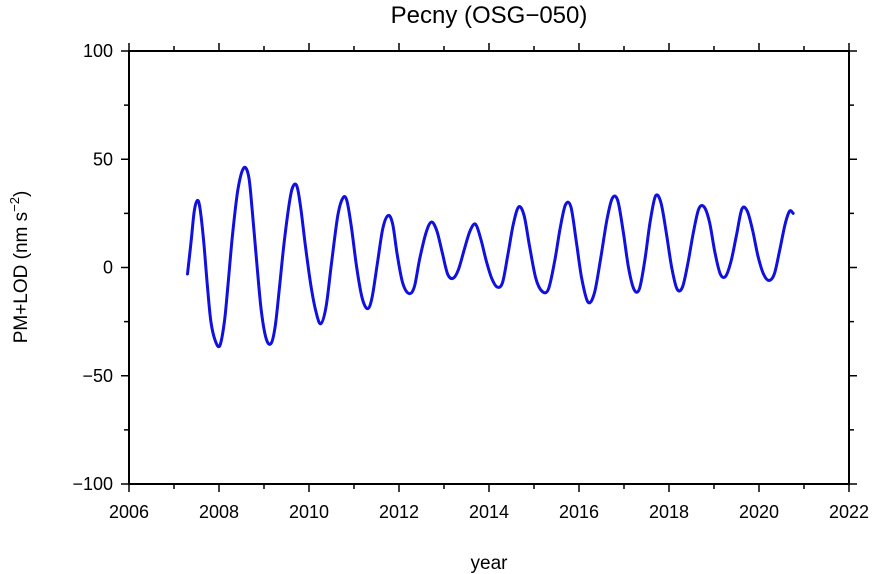 The height and width of the screenshot is (574, 876). I want to click on x-tick-label: 2010, so click(309, 512).